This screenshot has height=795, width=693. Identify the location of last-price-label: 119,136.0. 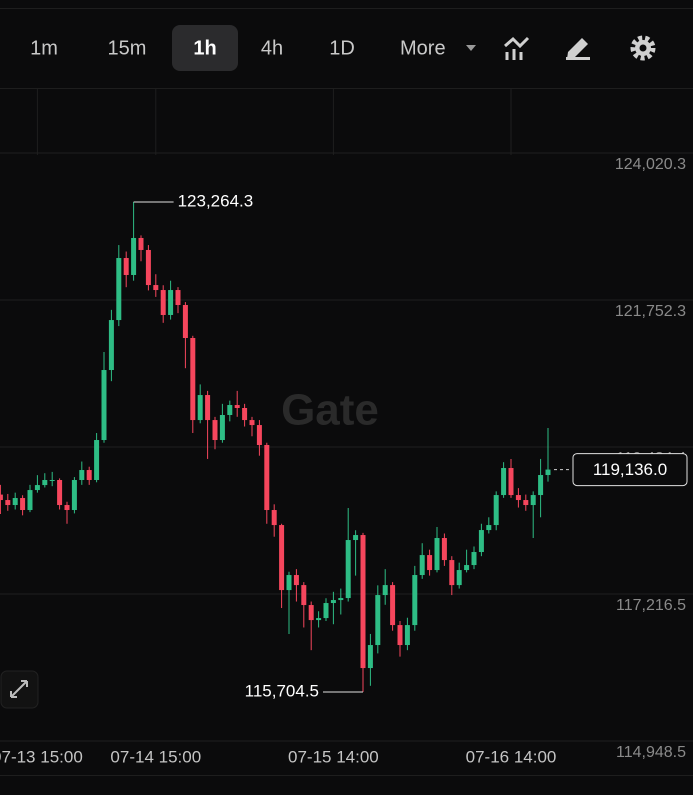
(630, 469).